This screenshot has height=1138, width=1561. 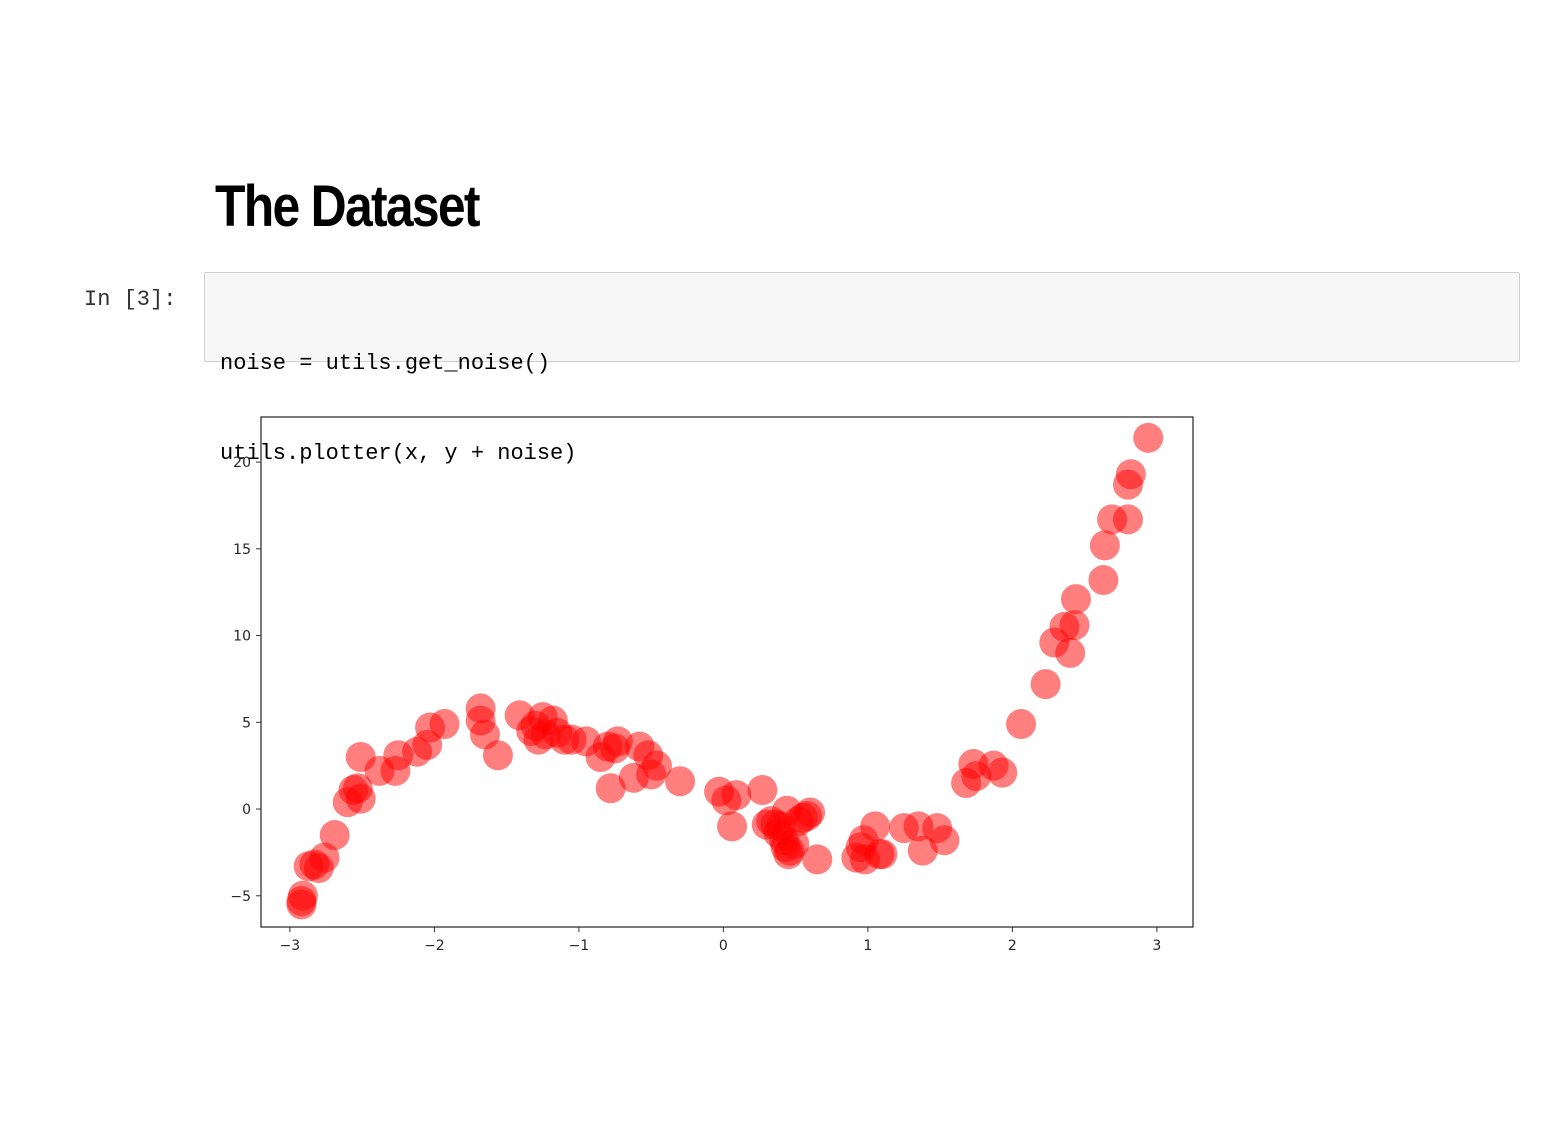 What do you see at coordinates (240, 897) in the screenshot?
I see `y-tick-label: −5` at bounding box center [240, 897].